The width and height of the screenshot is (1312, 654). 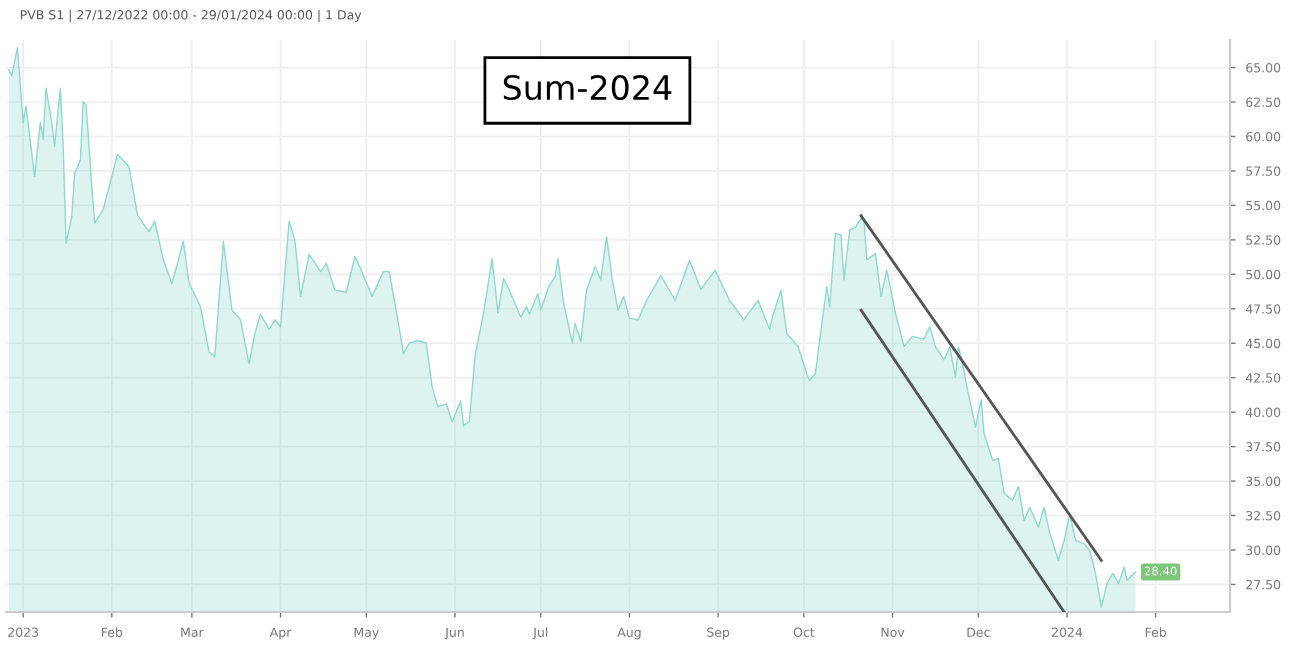 What do you see at coordinates (587, 87) in the screenshot?
I see `annotation: Sum-2024` at bounding box center [587, 87].